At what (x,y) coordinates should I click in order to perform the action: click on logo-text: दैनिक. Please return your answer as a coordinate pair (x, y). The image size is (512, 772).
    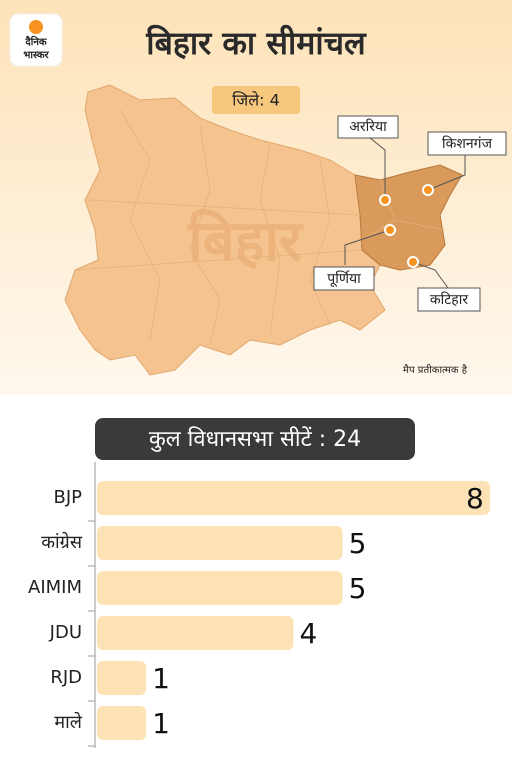
    Looking at the image, I should click on (35, 41).